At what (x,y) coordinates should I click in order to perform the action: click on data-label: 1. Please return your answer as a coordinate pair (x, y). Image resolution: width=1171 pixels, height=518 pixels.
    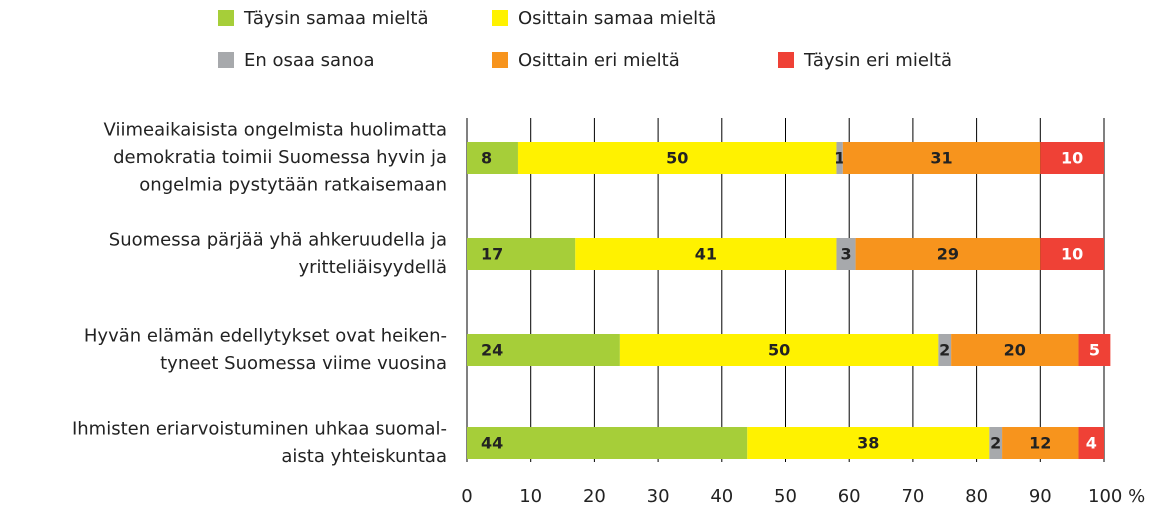
    Looking at the image, I should click on (839, 158).